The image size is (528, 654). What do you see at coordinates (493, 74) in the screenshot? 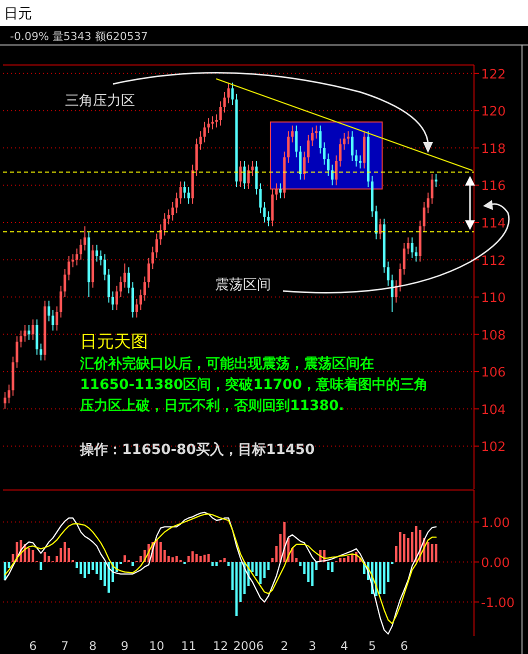
I see `y-tick-label: 122` at bounding box center [493, 74].